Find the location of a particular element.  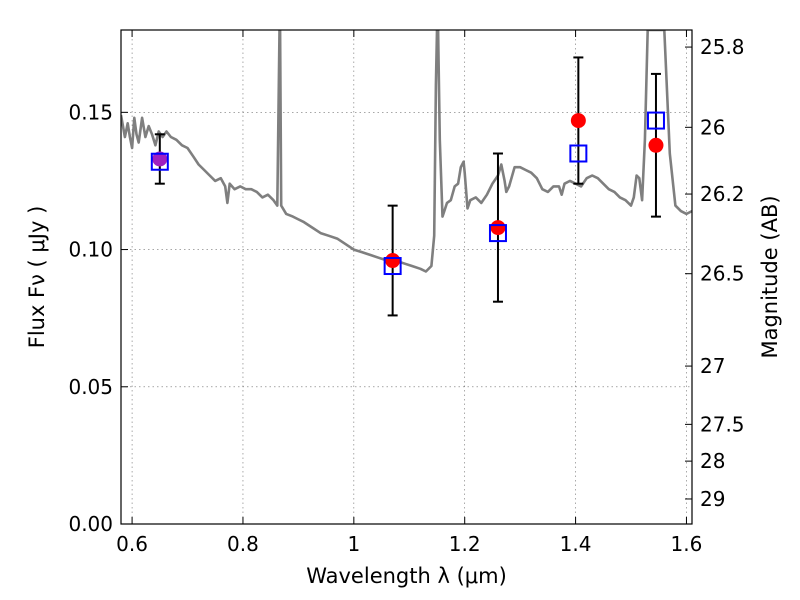

x-tick-label: 0.6 is located at coordinates (132, 544).